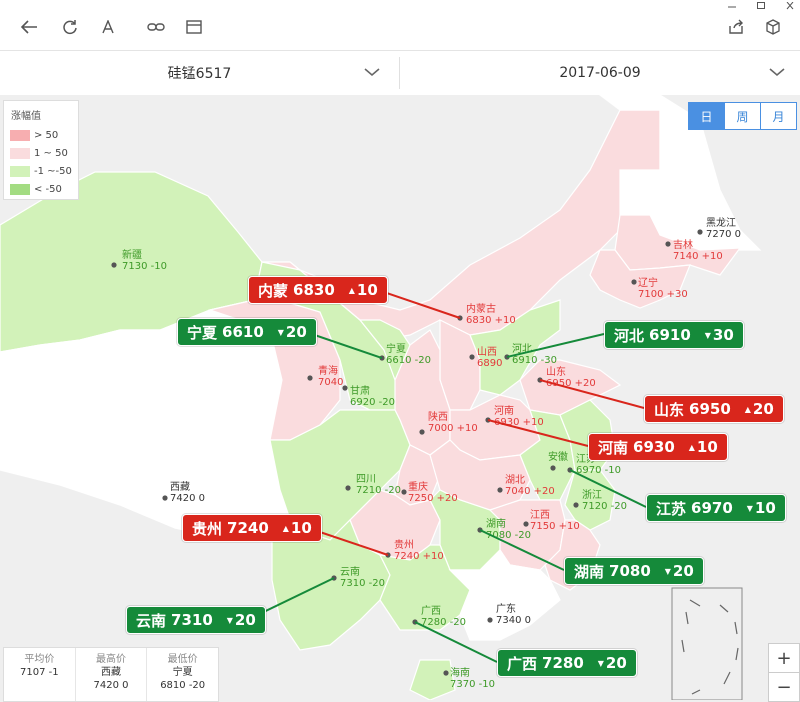  I want to click on province-name-label: 浙江, so click(592, 495).